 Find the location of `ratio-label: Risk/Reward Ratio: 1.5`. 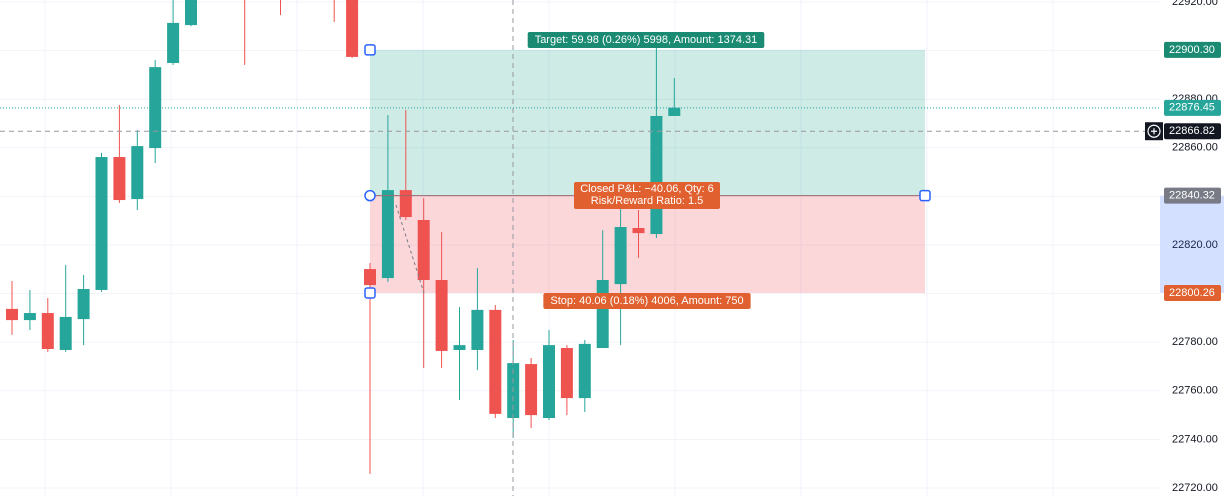

ratio-label: Risk/Reward Ratio: 1.5 is located at coordinates (647, 201).